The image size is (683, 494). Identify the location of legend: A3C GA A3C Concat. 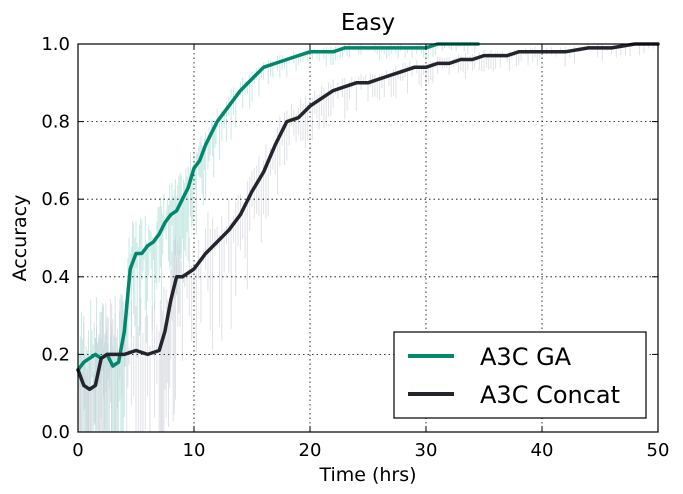
(520, 375).